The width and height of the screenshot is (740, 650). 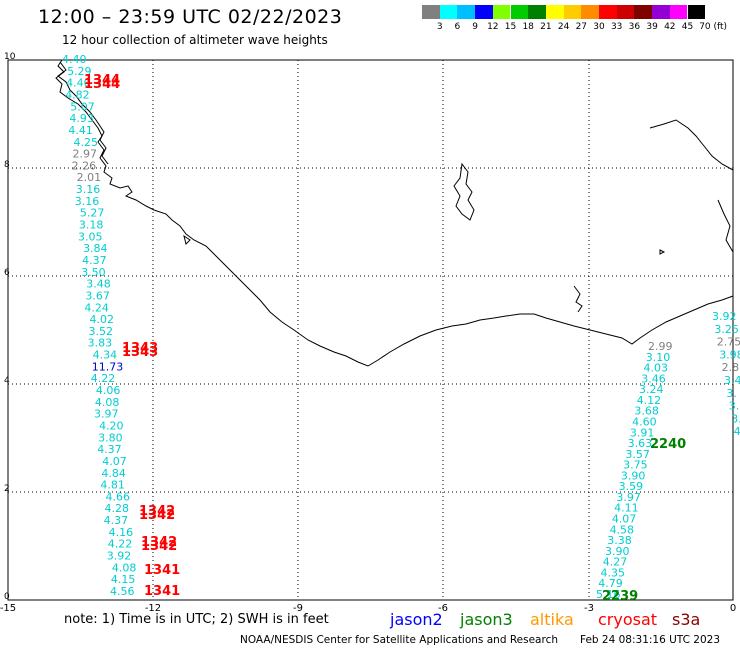 What do you see at coordinates (83, 113) in the screenshot?
I see `coastline-nw` at bounding box center [83, 113].